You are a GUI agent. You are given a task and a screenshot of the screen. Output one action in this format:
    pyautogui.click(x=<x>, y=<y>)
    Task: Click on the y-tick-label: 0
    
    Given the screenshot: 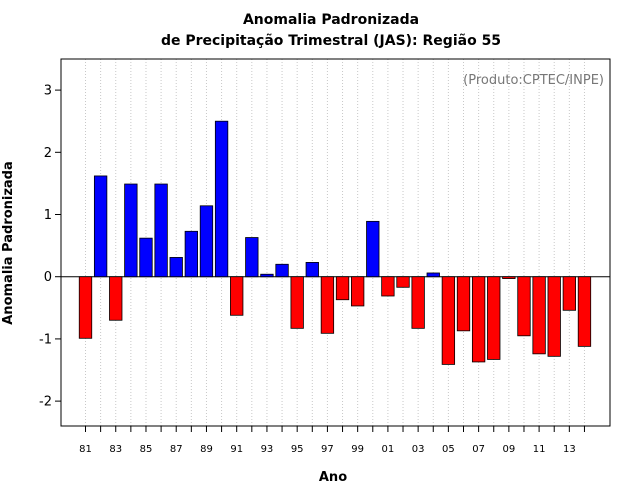 What is the action you would take?
    pyautogui.click(x=48, y=277)
    